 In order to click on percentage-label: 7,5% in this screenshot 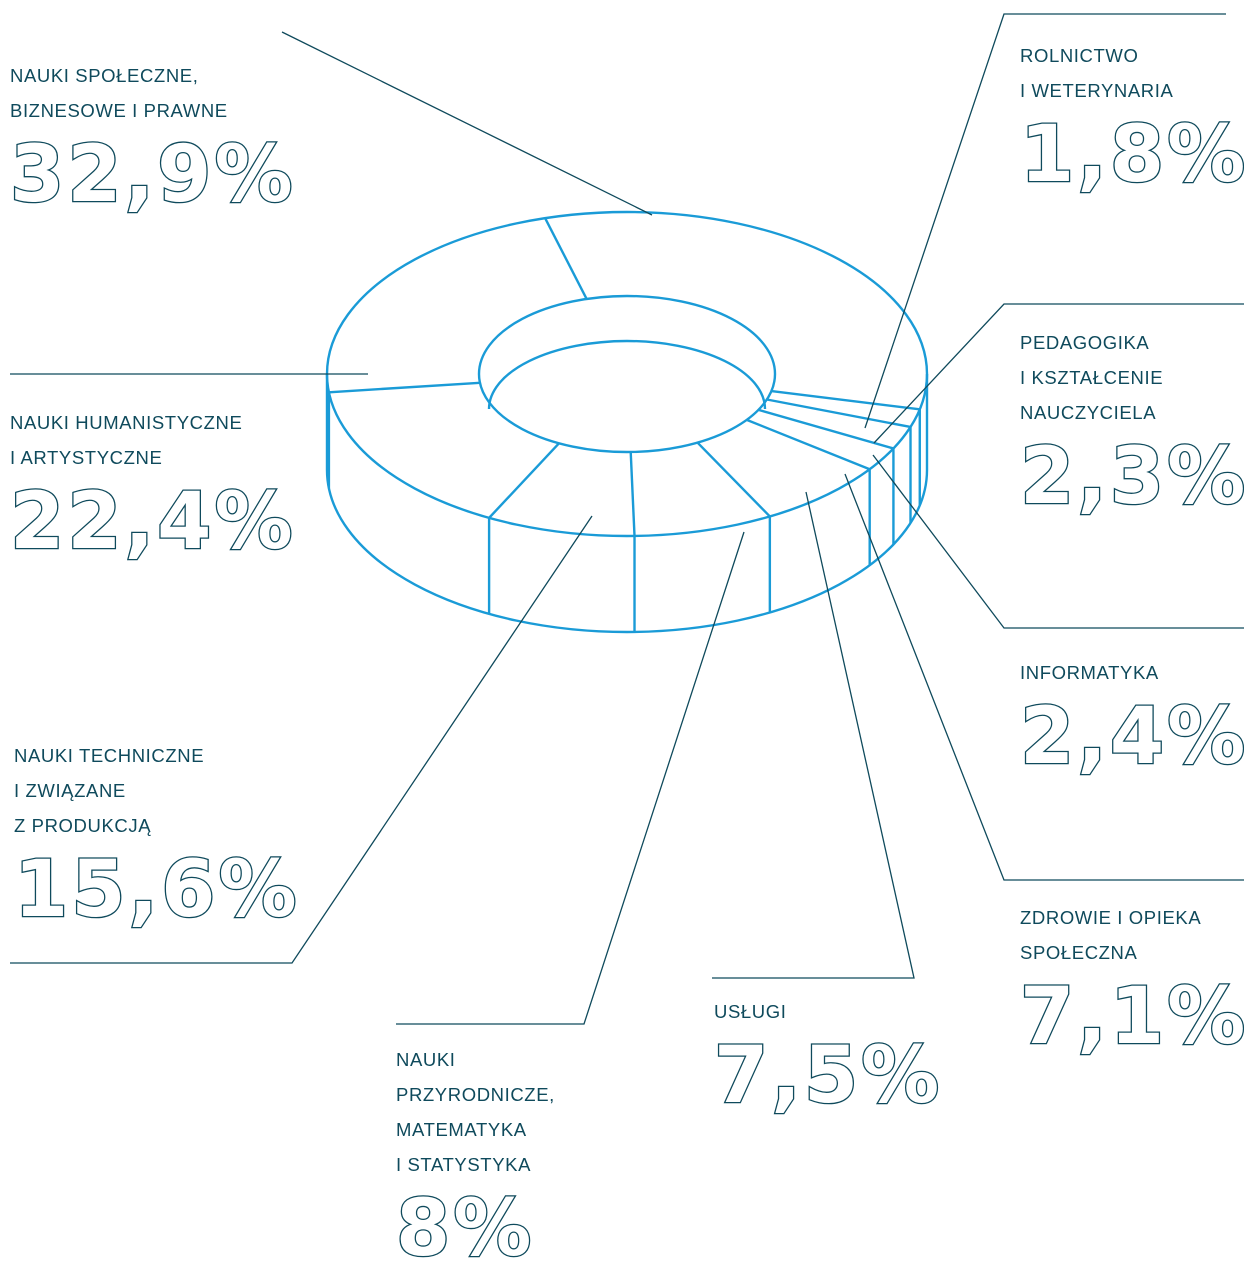, I will do `click(828, 1076)`.